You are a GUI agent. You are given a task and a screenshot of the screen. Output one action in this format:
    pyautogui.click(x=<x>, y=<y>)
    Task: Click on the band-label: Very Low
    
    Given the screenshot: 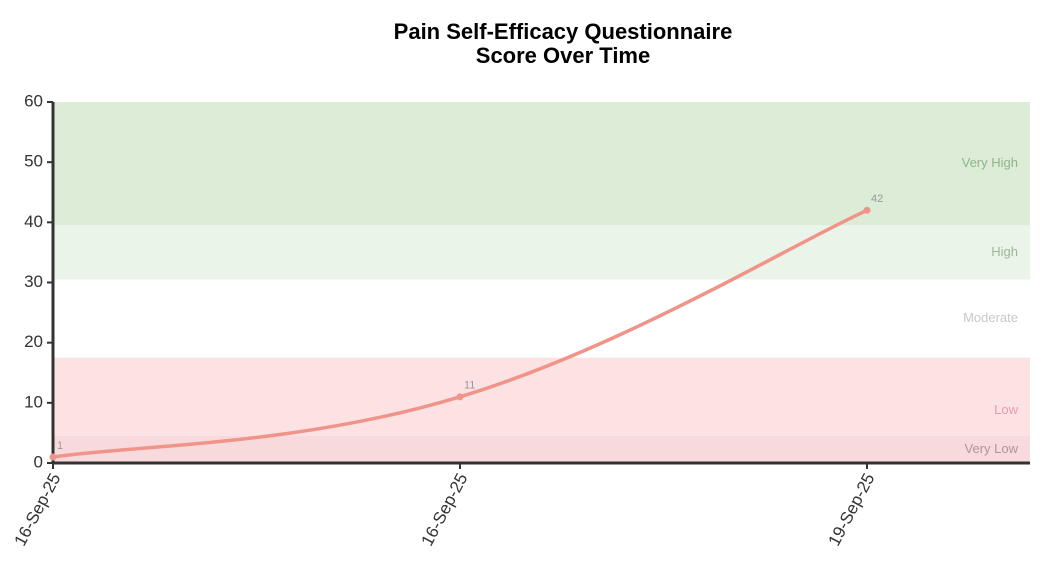 What is the action you would take?
    pyautogui.click(x=992, y=448)
    